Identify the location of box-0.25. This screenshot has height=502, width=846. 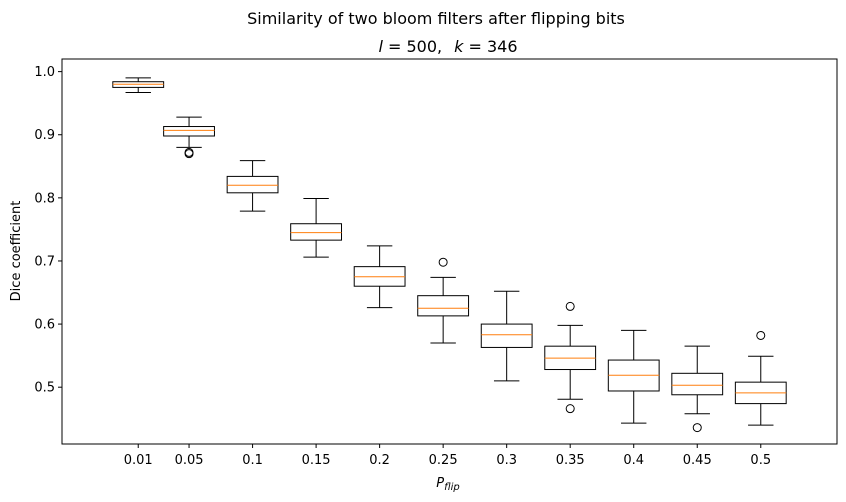
(443, 300).